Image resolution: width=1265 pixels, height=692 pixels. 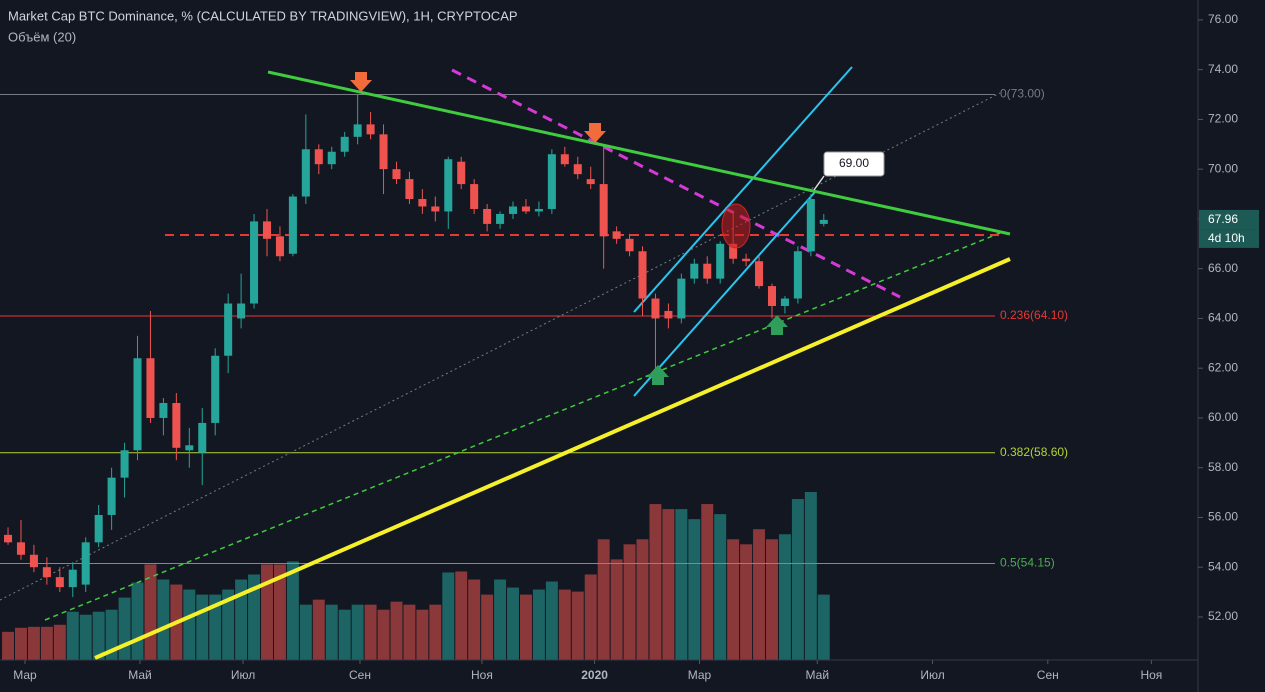 I want to click on channel-line, so click(x=743, y=189).